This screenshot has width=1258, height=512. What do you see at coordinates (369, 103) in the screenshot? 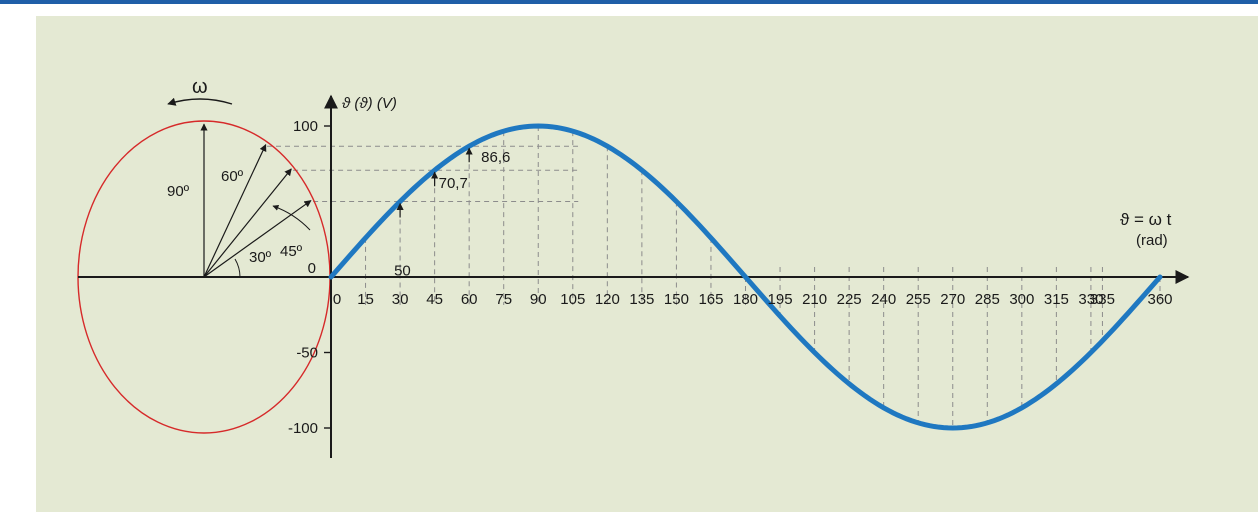
I see `y-axis-label: ϑ (ϑ) (V)` at bounding box center [369, 103].